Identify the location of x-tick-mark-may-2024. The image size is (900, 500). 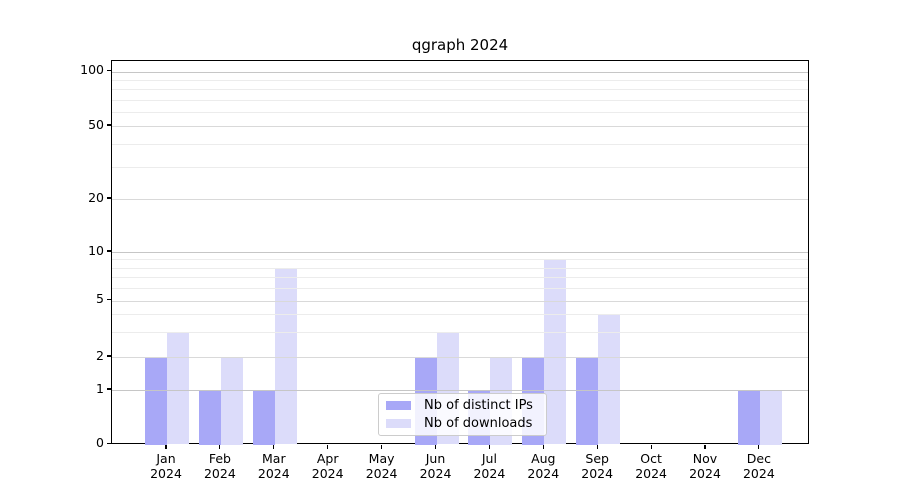
(382, 446).